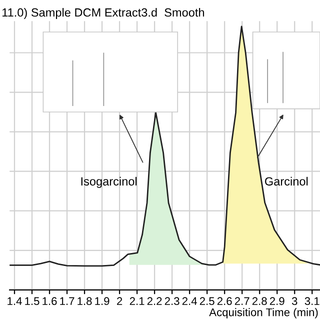 This screenshot has width=320, height=320. I want to click on x-tick-label: 3, so click(295, 301).